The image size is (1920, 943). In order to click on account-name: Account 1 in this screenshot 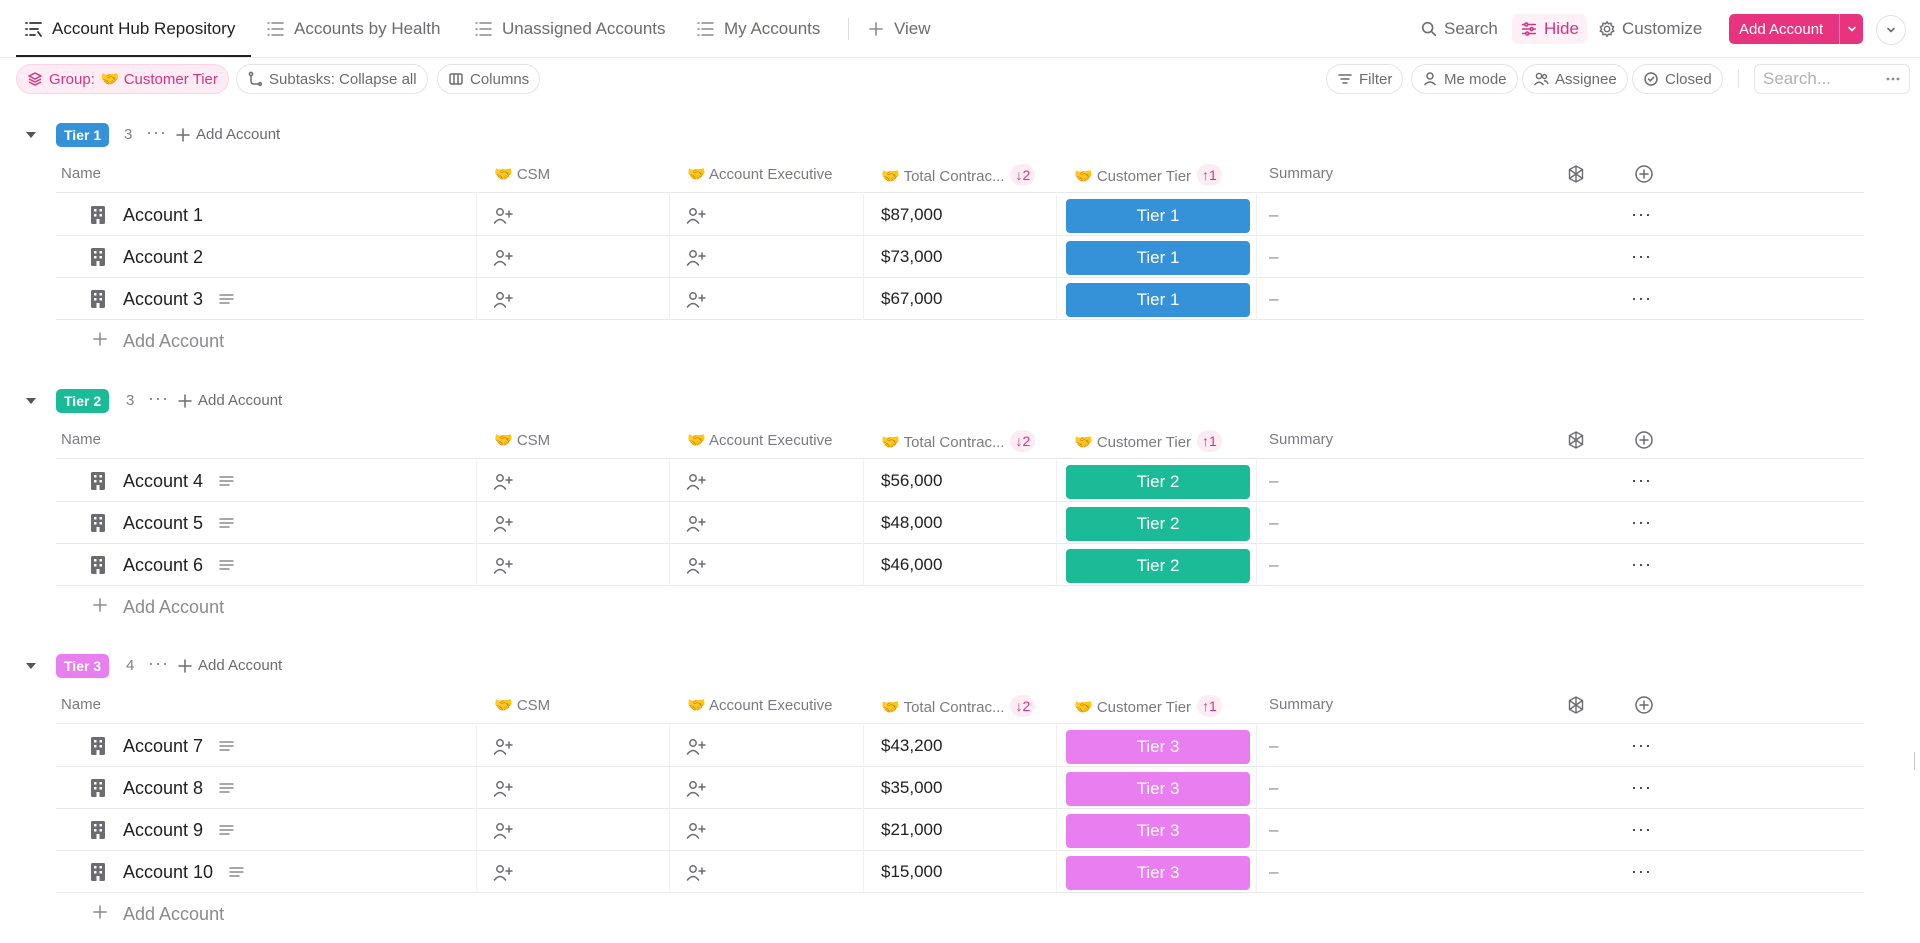, I will do `click(163, 215)`.